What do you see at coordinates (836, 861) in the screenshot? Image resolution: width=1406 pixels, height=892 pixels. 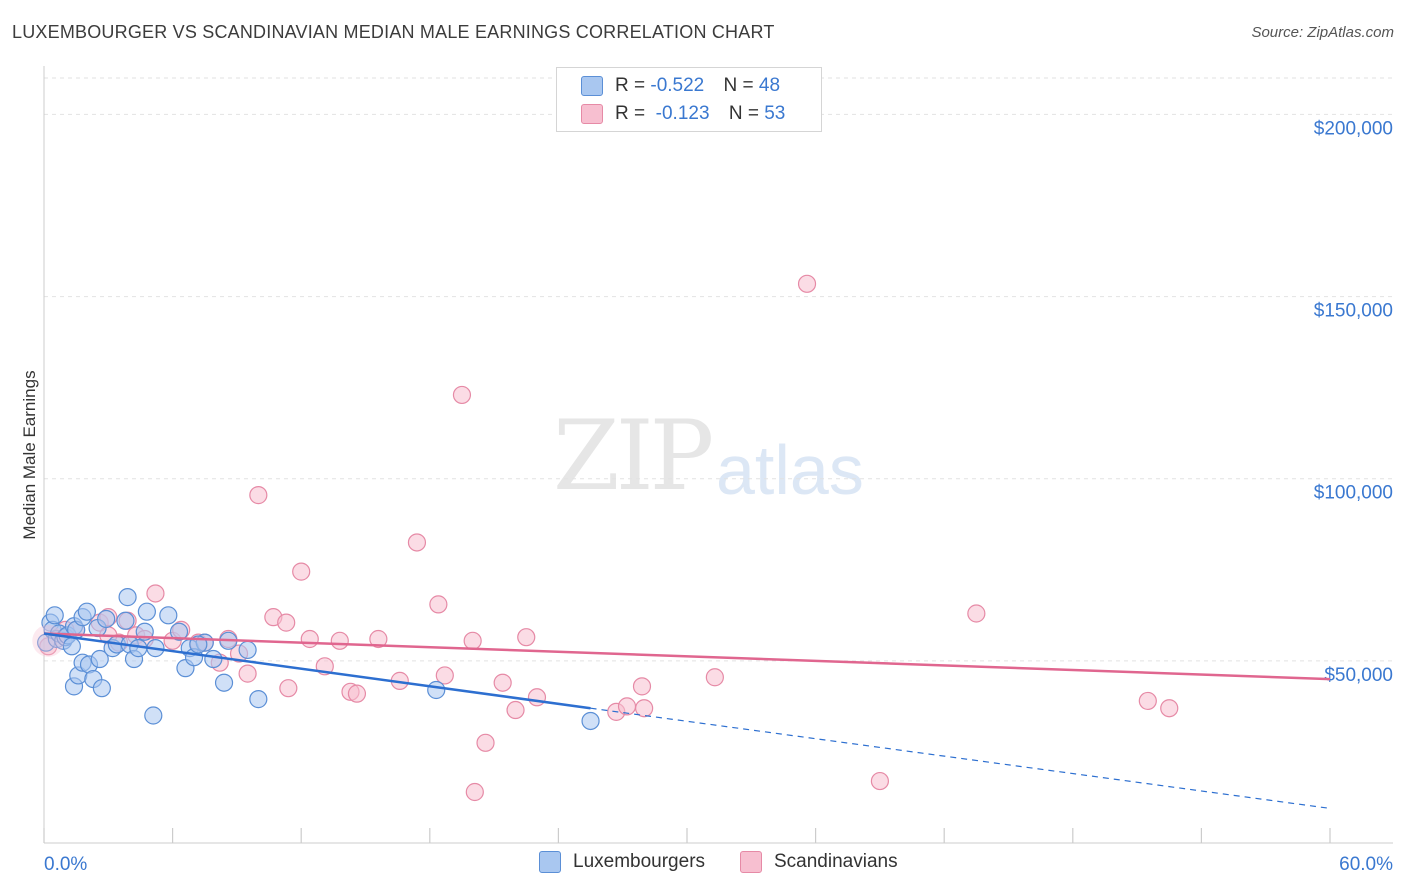 I see `bottom-legend-label: Scandinavians` at bounding box center [836, 861].